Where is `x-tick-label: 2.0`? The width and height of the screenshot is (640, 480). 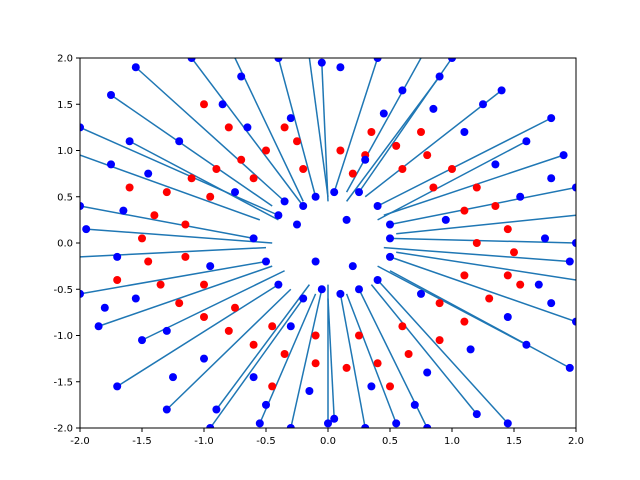
x-tick-label: 2.0 is located at coordinates (576, 441).